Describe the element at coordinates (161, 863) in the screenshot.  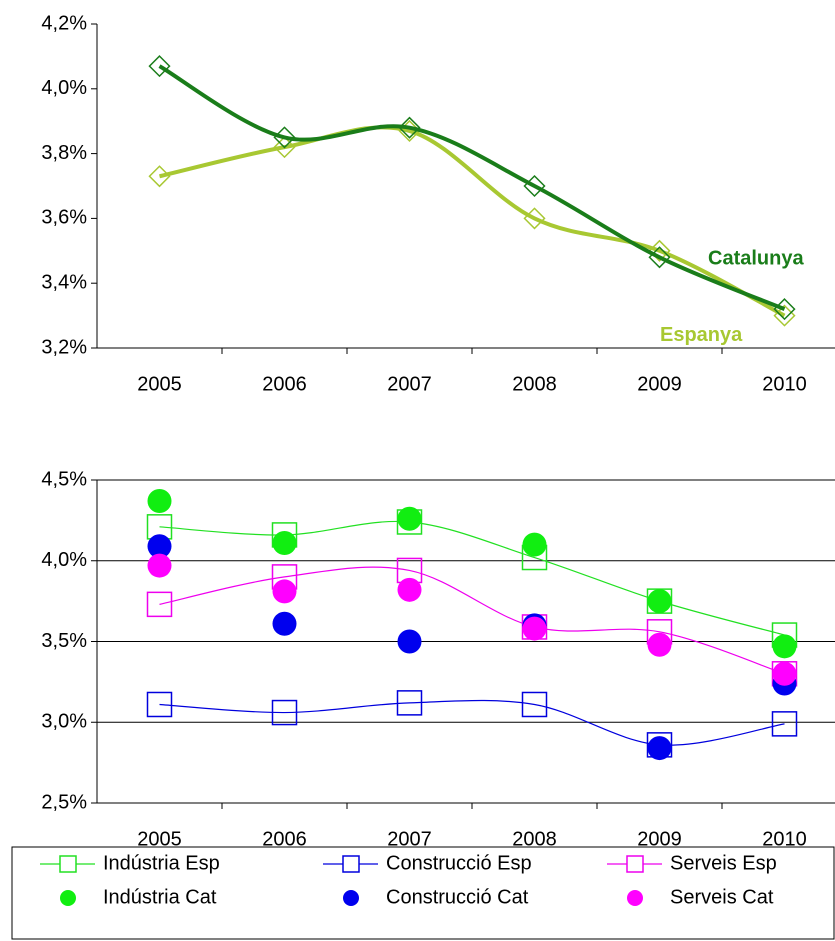
I see `legend-label: Indústria Esp` at that location.